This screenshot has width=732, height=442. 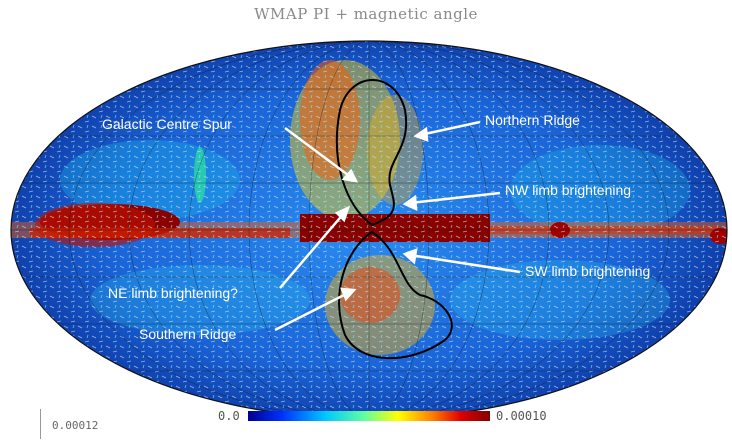 What do you see at coordinates (371, 153) in the screenshot?
I see `north-contour` at bounding box center [371, 153].